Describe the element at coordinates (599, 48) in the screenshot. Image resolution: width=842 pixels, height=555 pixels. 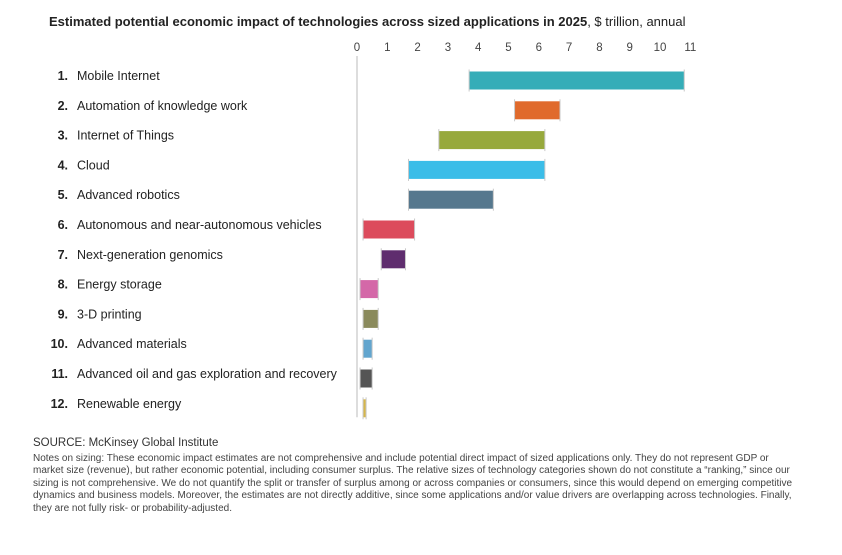
I see `x-tick-label: 8` at that location.